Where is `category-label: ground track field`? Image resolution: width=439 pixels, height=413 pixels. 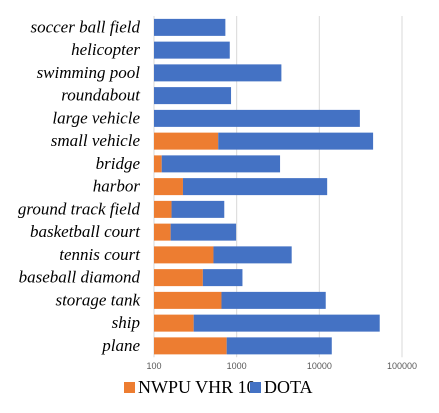
category-label: ground track field is located at coordinates (79, 208).